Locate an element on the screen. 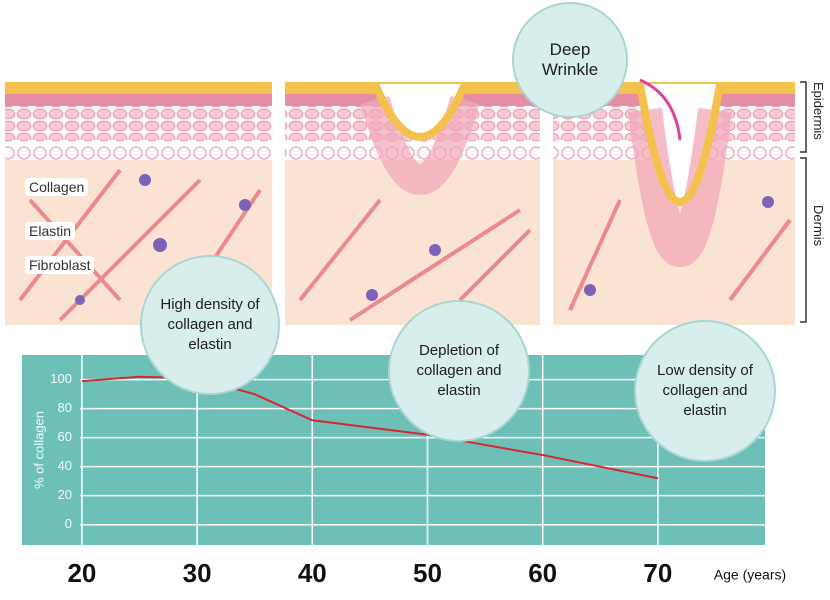 This screenshot has width=830, height=600. annotation: Depletion of collagen and elastin is located at coordinates (459, 371).